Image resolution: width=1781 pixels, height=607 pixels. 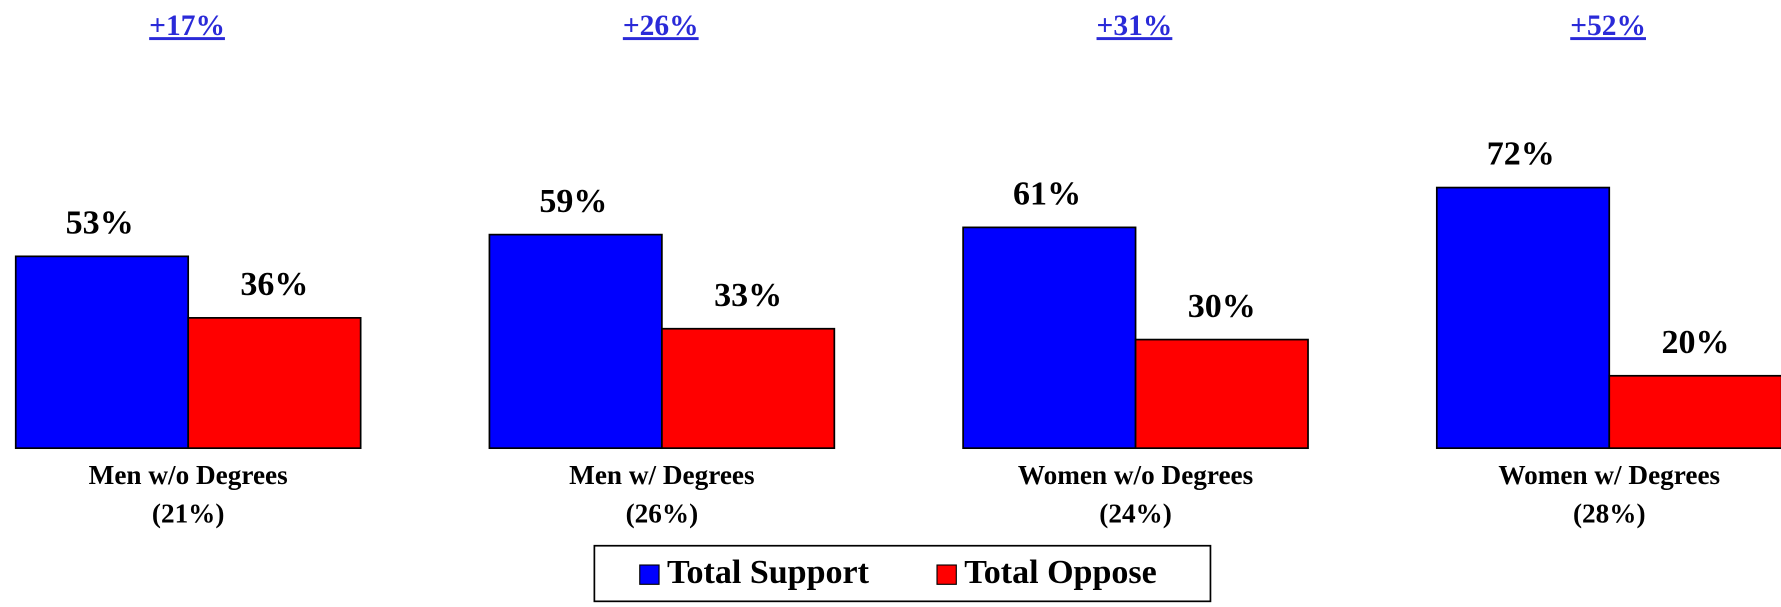 I want to click on margin-annotation: +52%, so click(x=1608, y=26).